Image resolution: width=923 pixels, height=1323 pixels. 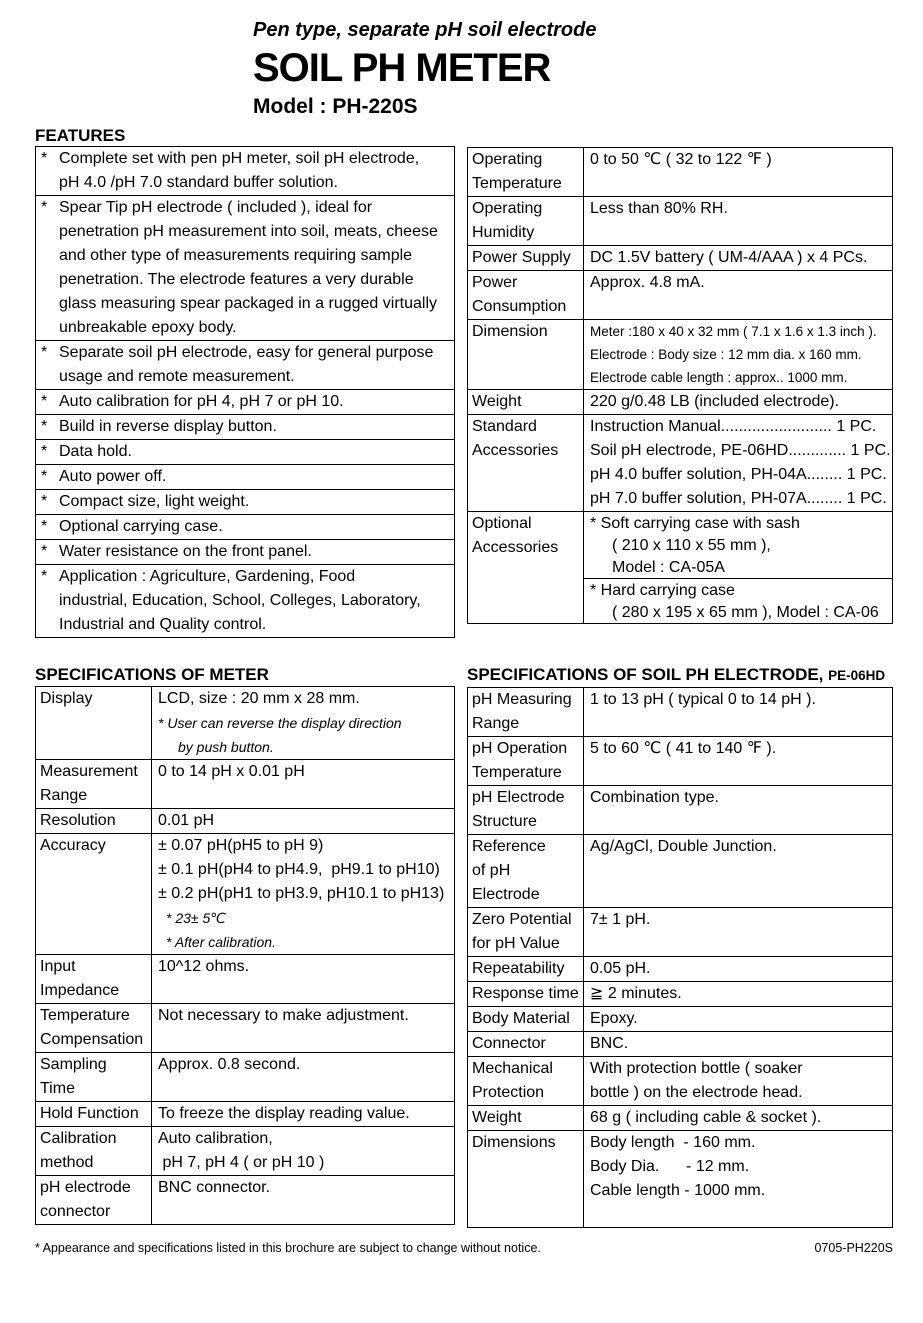 I want to click on spec-value-line: 7± 1 pH., so click(x=620, y=919).